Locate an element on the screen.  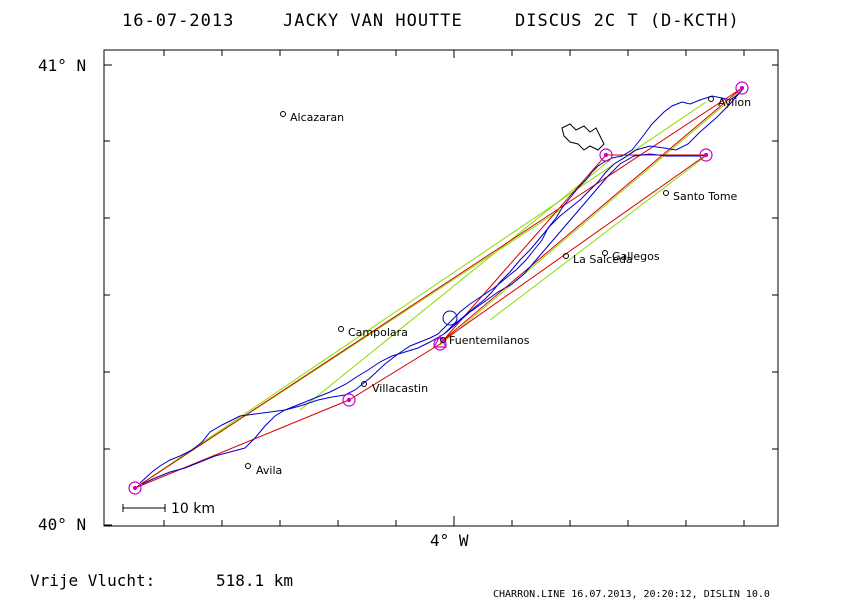
header-pilot: JACKY VAN HOUTTE is located at coordinates (373, 21).